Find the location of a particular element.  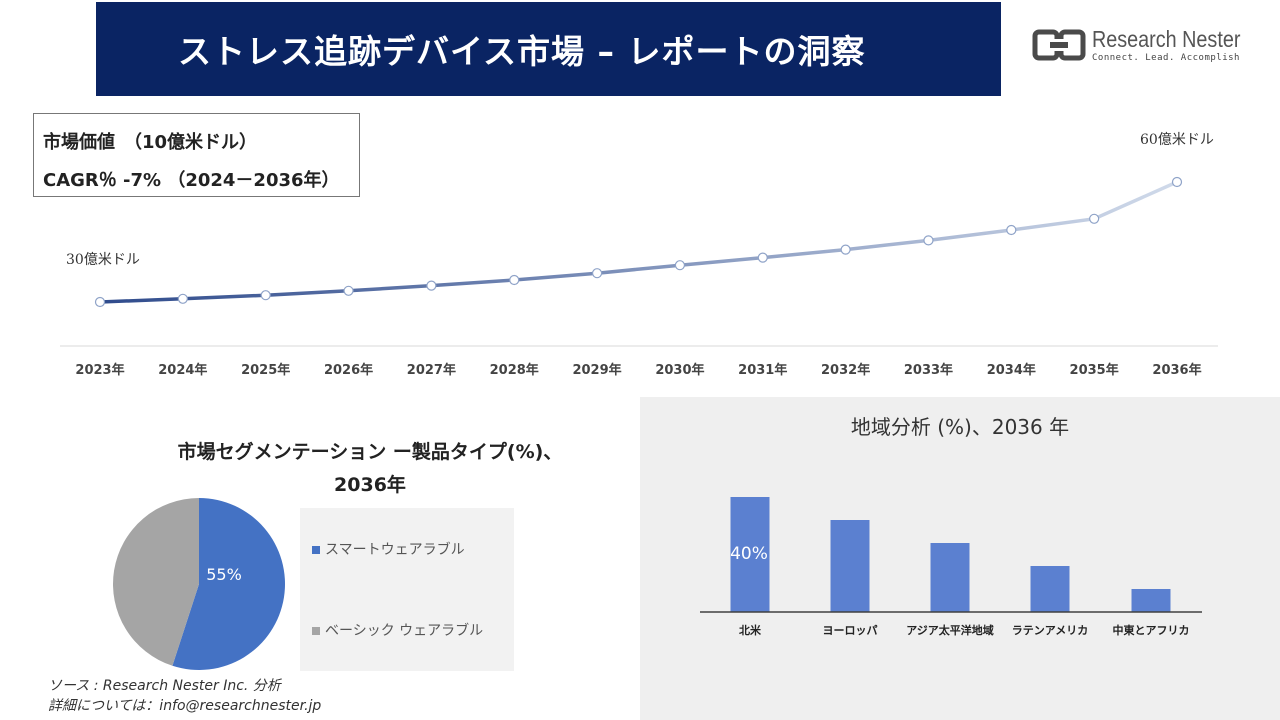

x-tick-label: 2026年 is located at coordinates (348, 370).